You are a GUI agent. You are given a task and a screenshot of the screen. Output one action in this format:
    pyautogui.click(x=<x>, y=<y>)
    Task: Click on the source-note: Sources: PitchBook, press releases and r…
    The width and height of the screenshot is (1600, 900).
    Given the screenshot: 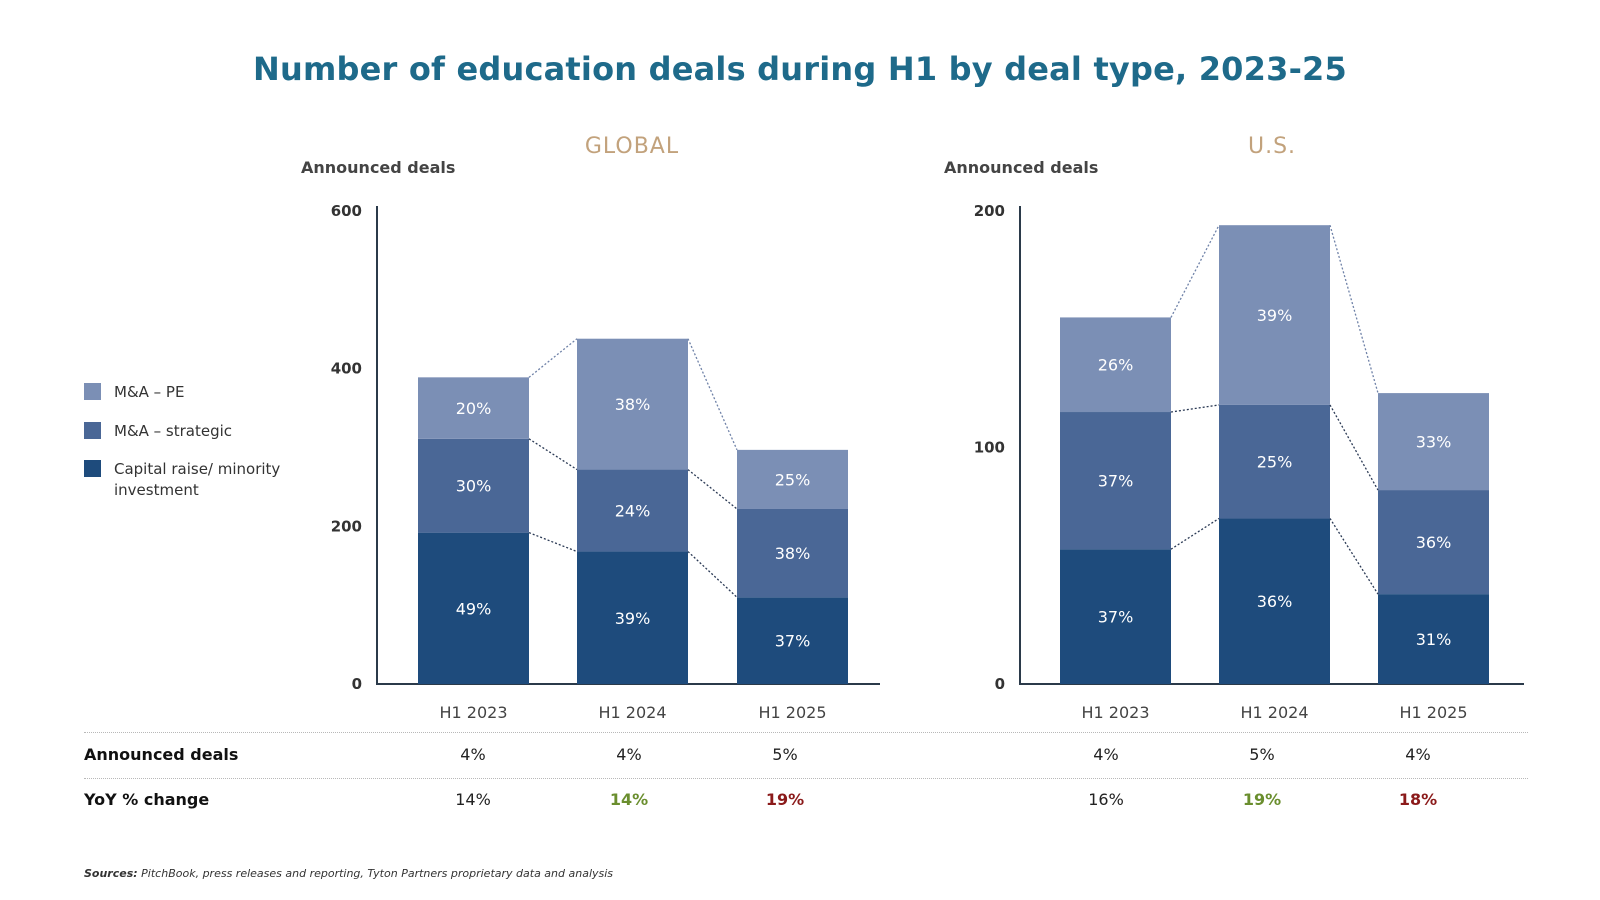 What is the action you would take?
    pyautogui.click(x=348, y=873)
    